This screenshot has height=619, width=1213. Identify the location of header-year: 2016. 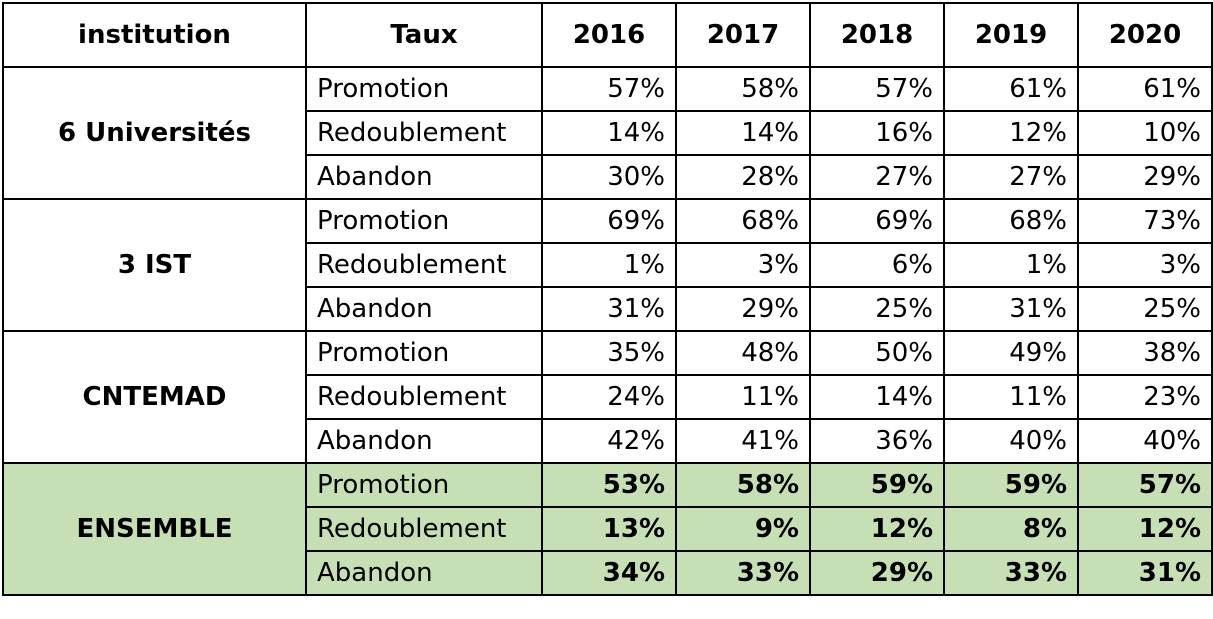
(609, 35).